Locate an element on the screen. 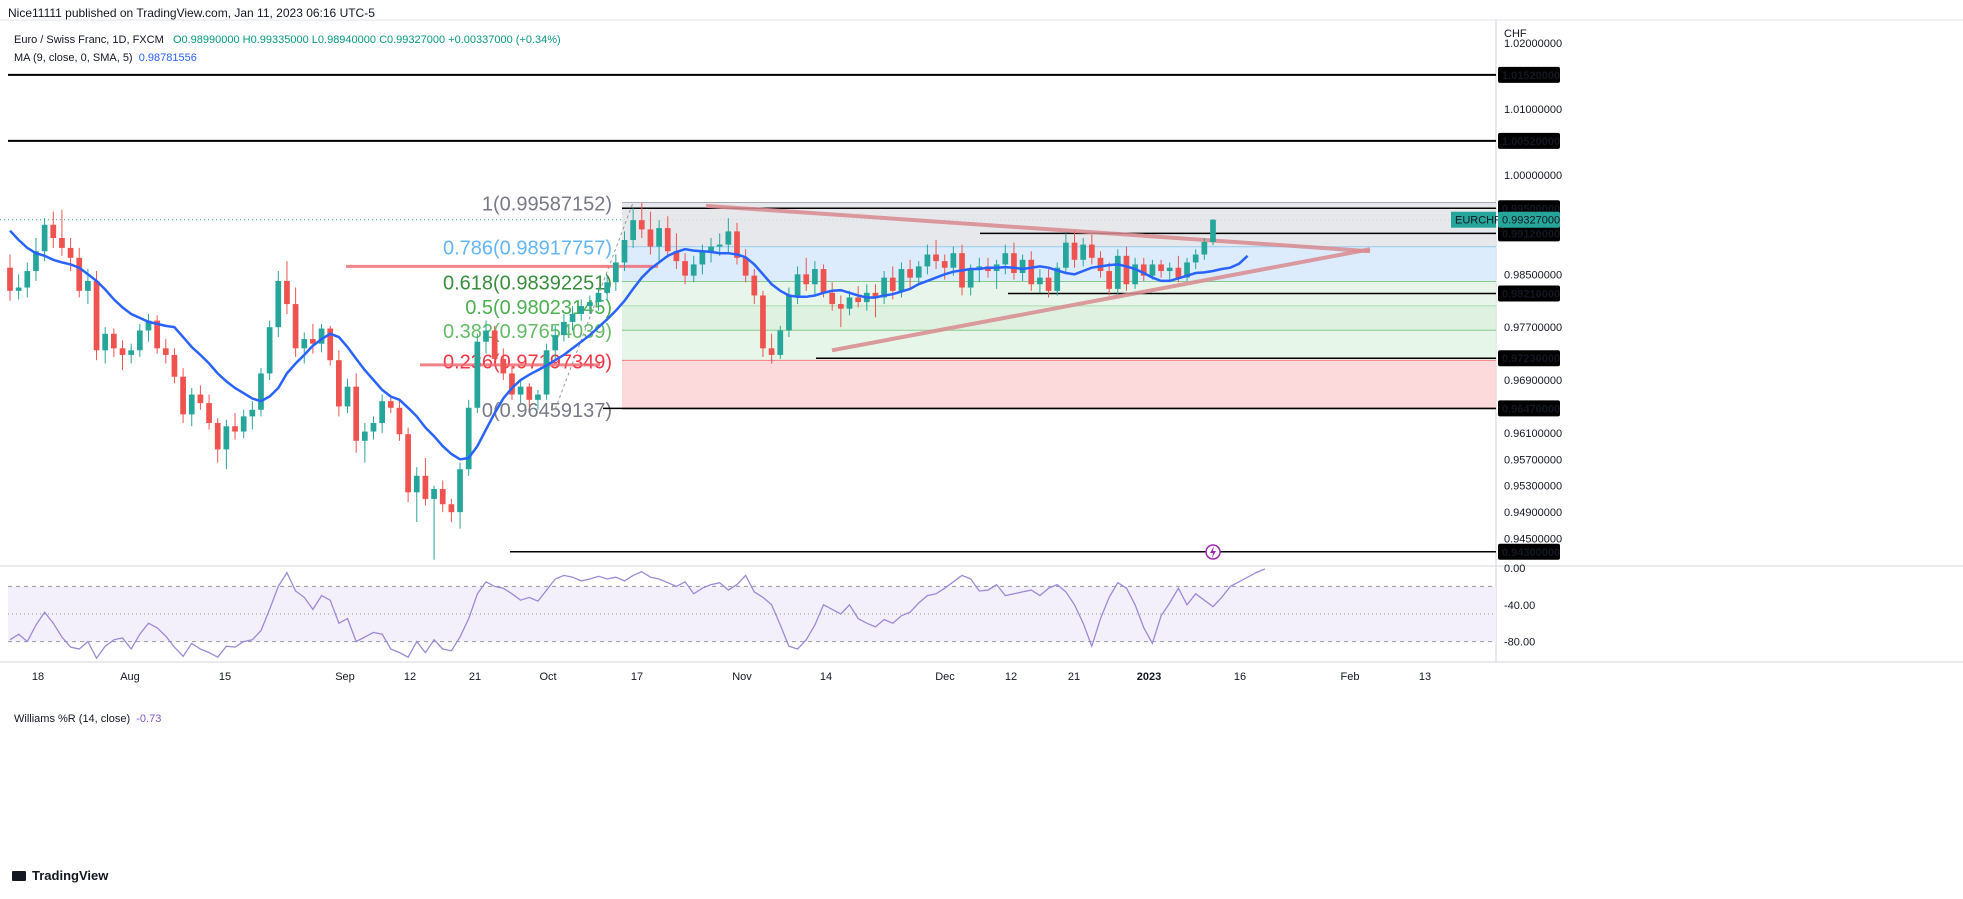 The height and width of the screenshot is (899, 1963). ma-legend: MA (9, close, 0, SMA, 5) 0.98781556 is located at coordinates (105, 58).